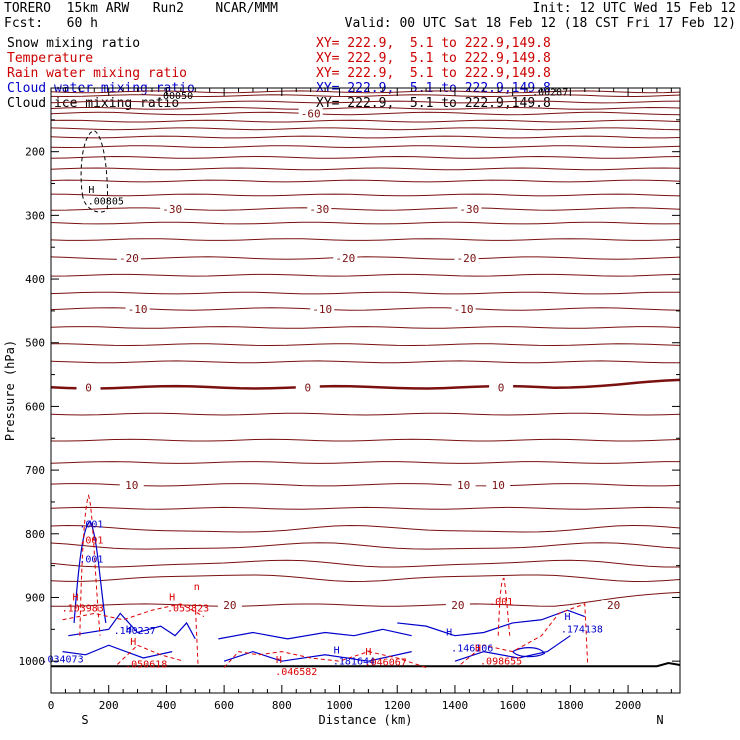  What do you see at coordinates (50, 58) in the screenshot?
I see `field-name-temperature: Temperature` at bounding box center [50, 58].